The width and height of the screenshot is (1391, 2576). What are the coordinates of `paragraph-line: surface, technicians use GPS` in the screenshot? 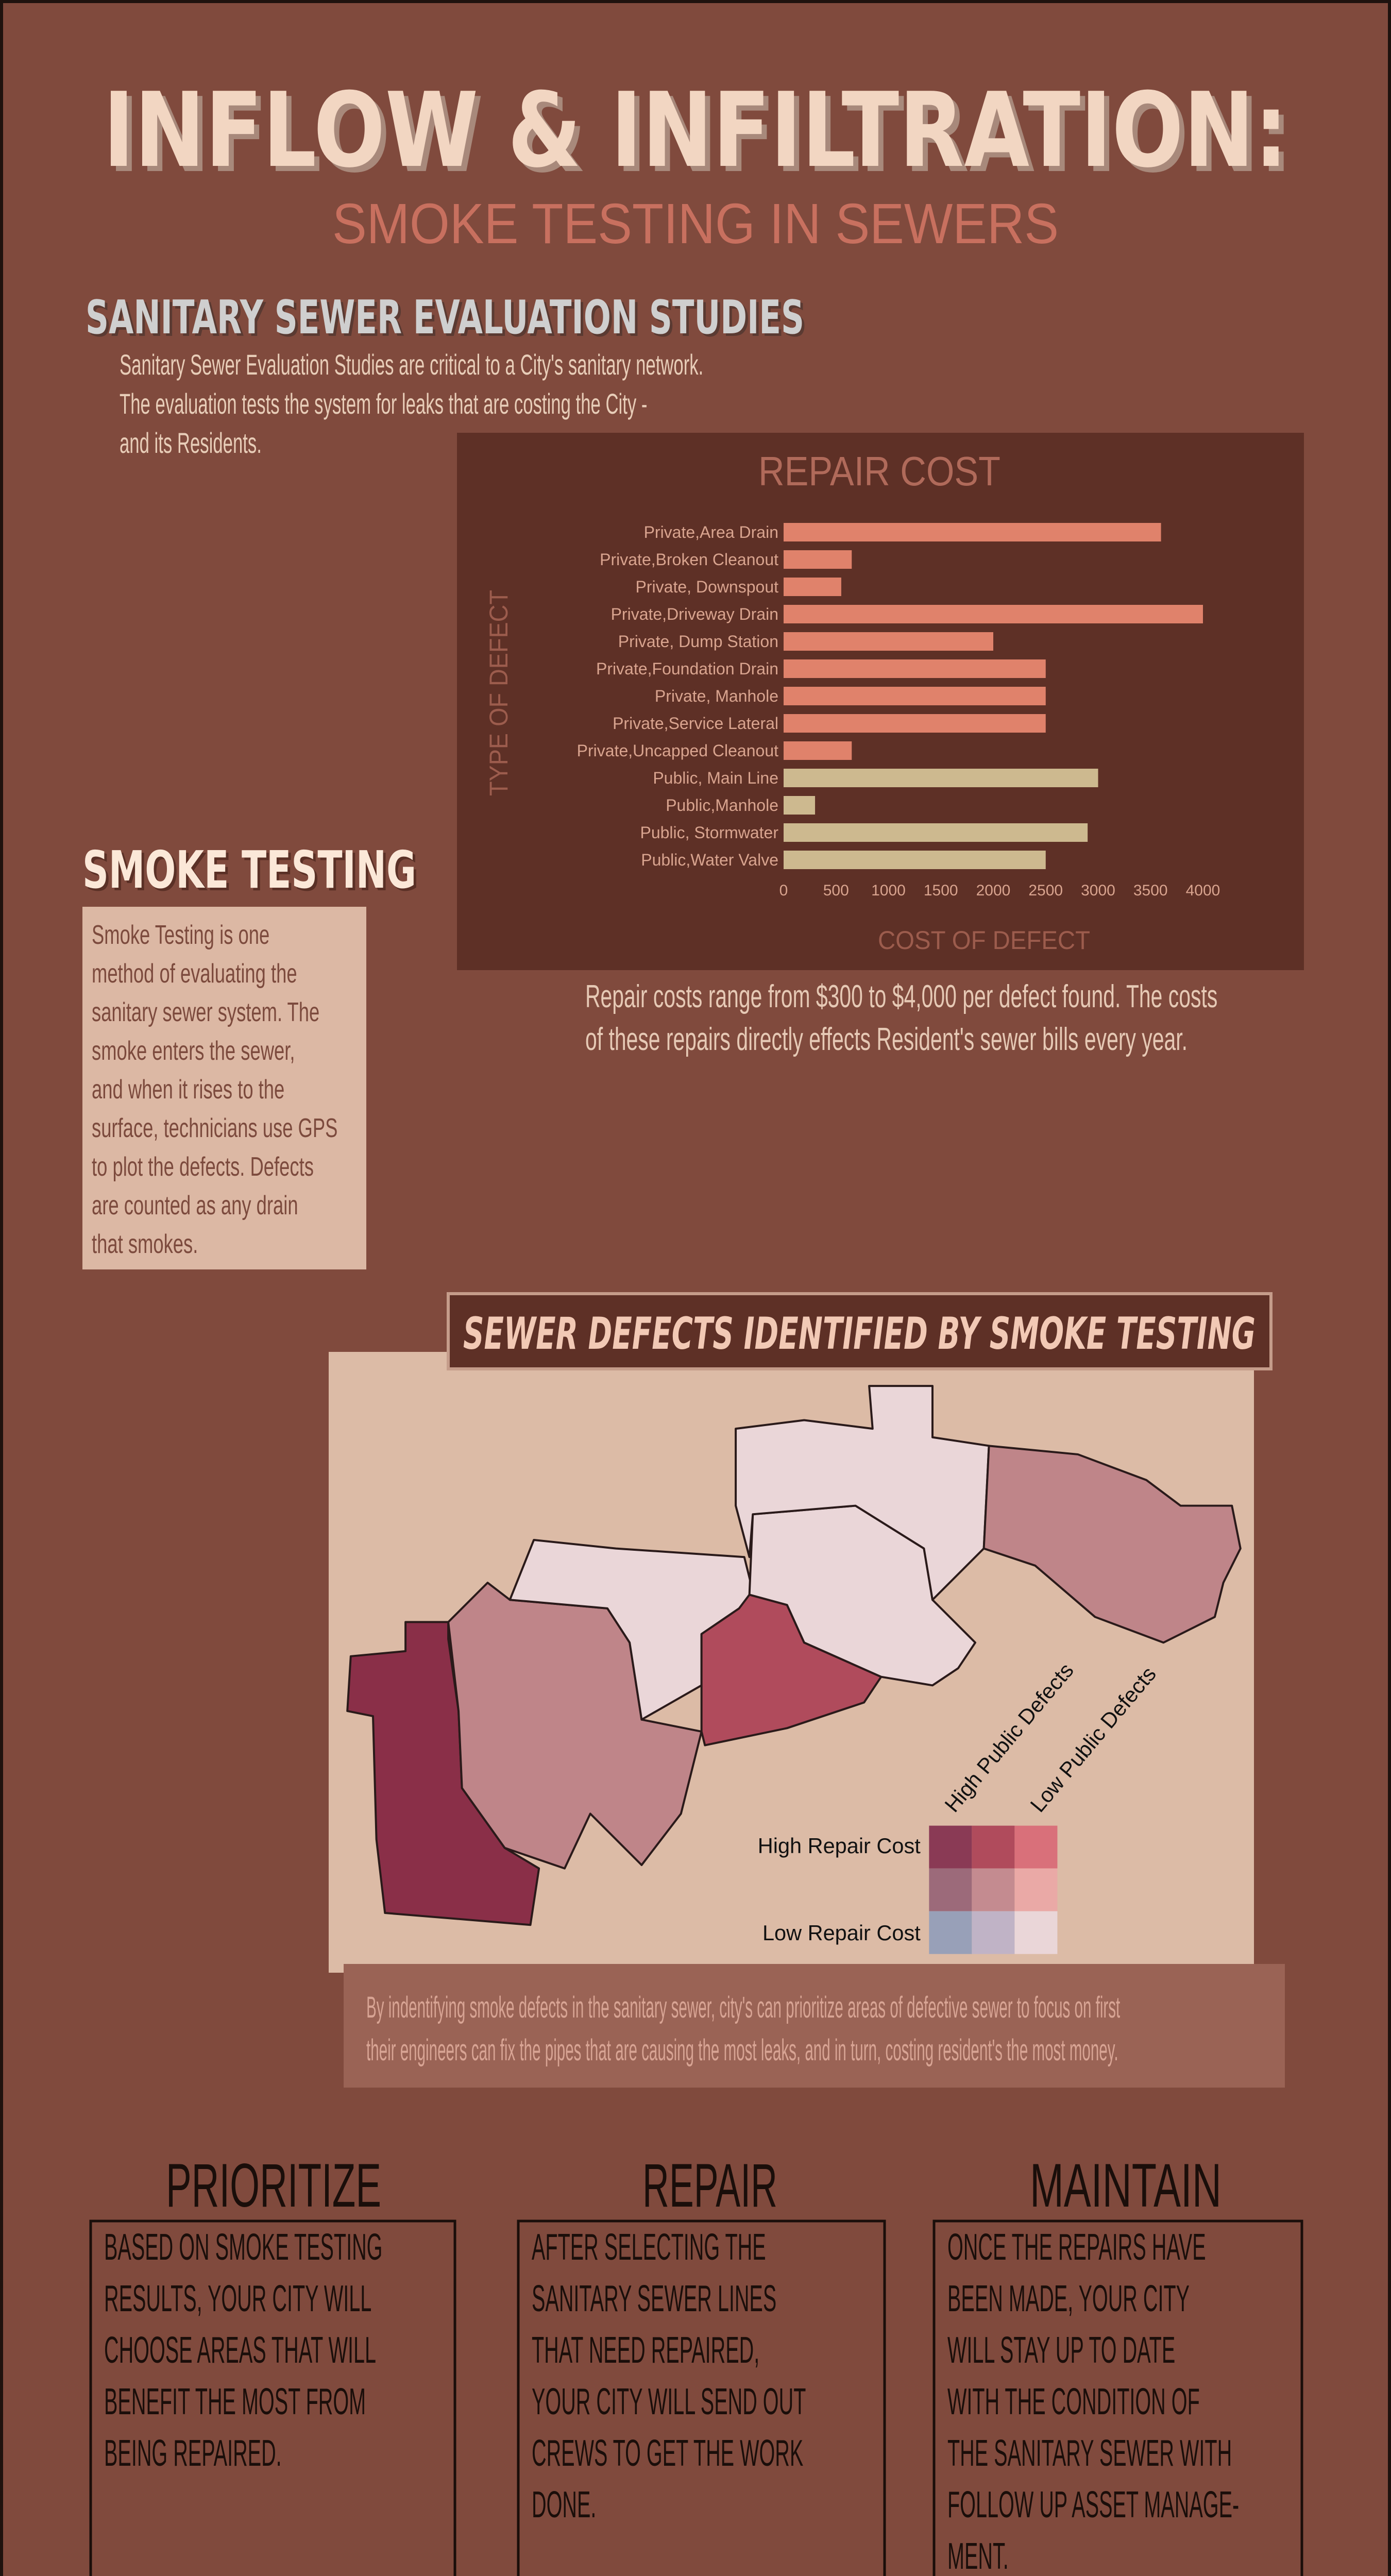 It's located at (214, 1127).